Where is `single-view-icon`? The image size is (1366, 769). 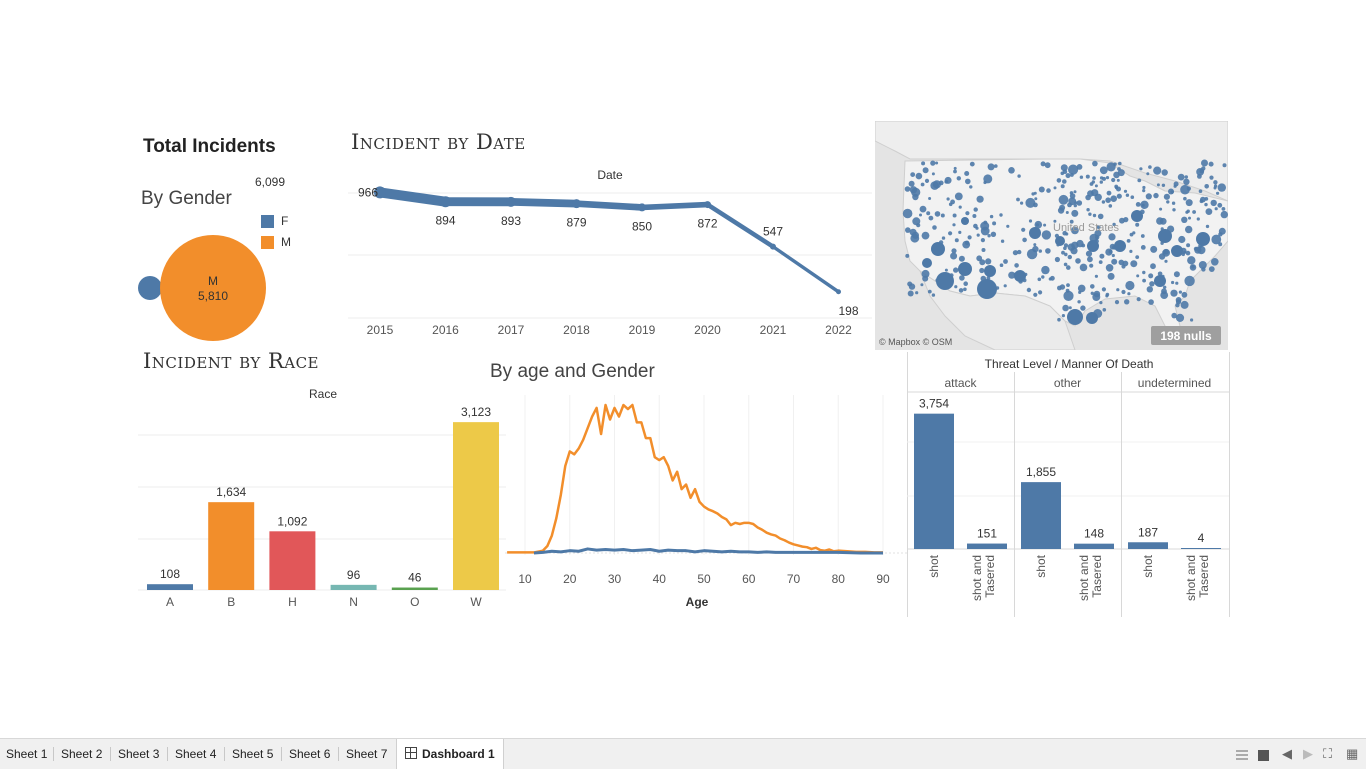 single-view-icon is located at coordinates (1263, 755).